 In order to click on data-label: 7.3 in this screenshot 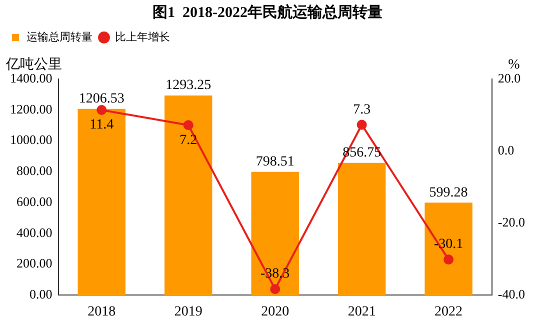, I will do `click(362, 110)`.